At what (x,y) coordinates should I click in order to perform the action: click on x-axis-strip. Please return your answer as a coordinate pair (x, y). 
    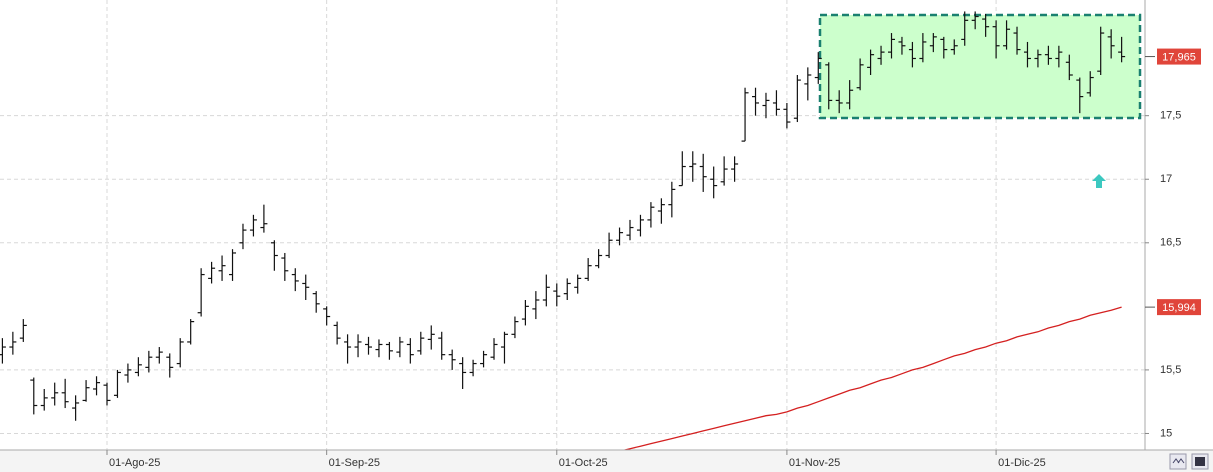
    Looking at the image, I should click on (606, 461).